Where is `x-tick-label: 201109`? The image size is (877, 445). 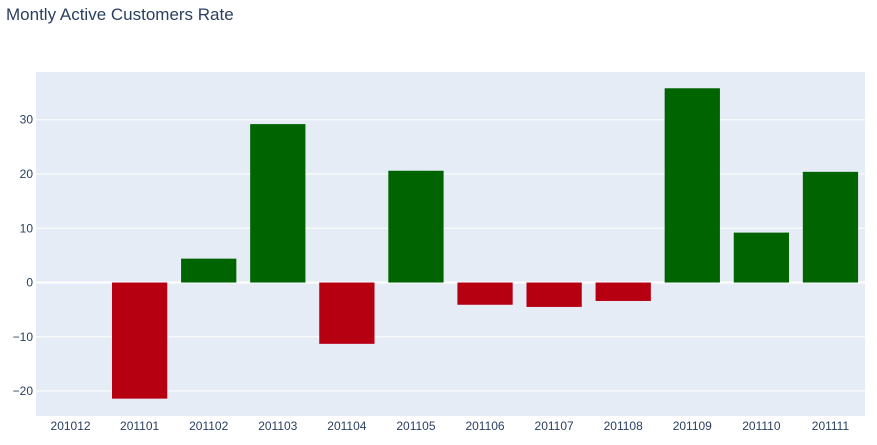 x-tick-label: 201109 is located at coordinates (692, 426).